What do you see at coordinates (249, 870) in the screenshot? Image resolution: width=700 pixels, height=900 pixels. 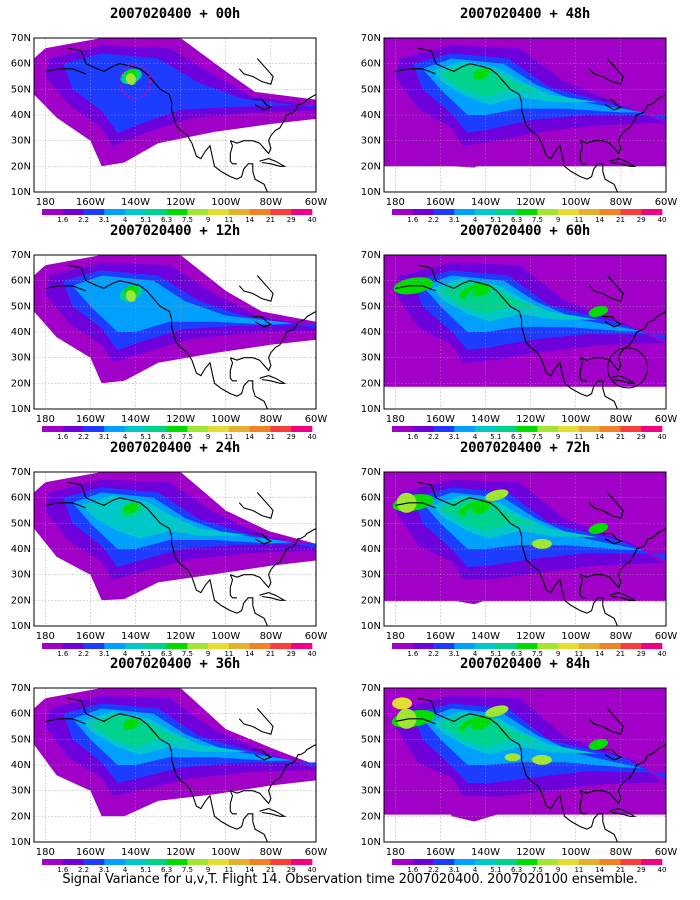 I see `colorbar-label: 14` at bounding box center [249, 870].